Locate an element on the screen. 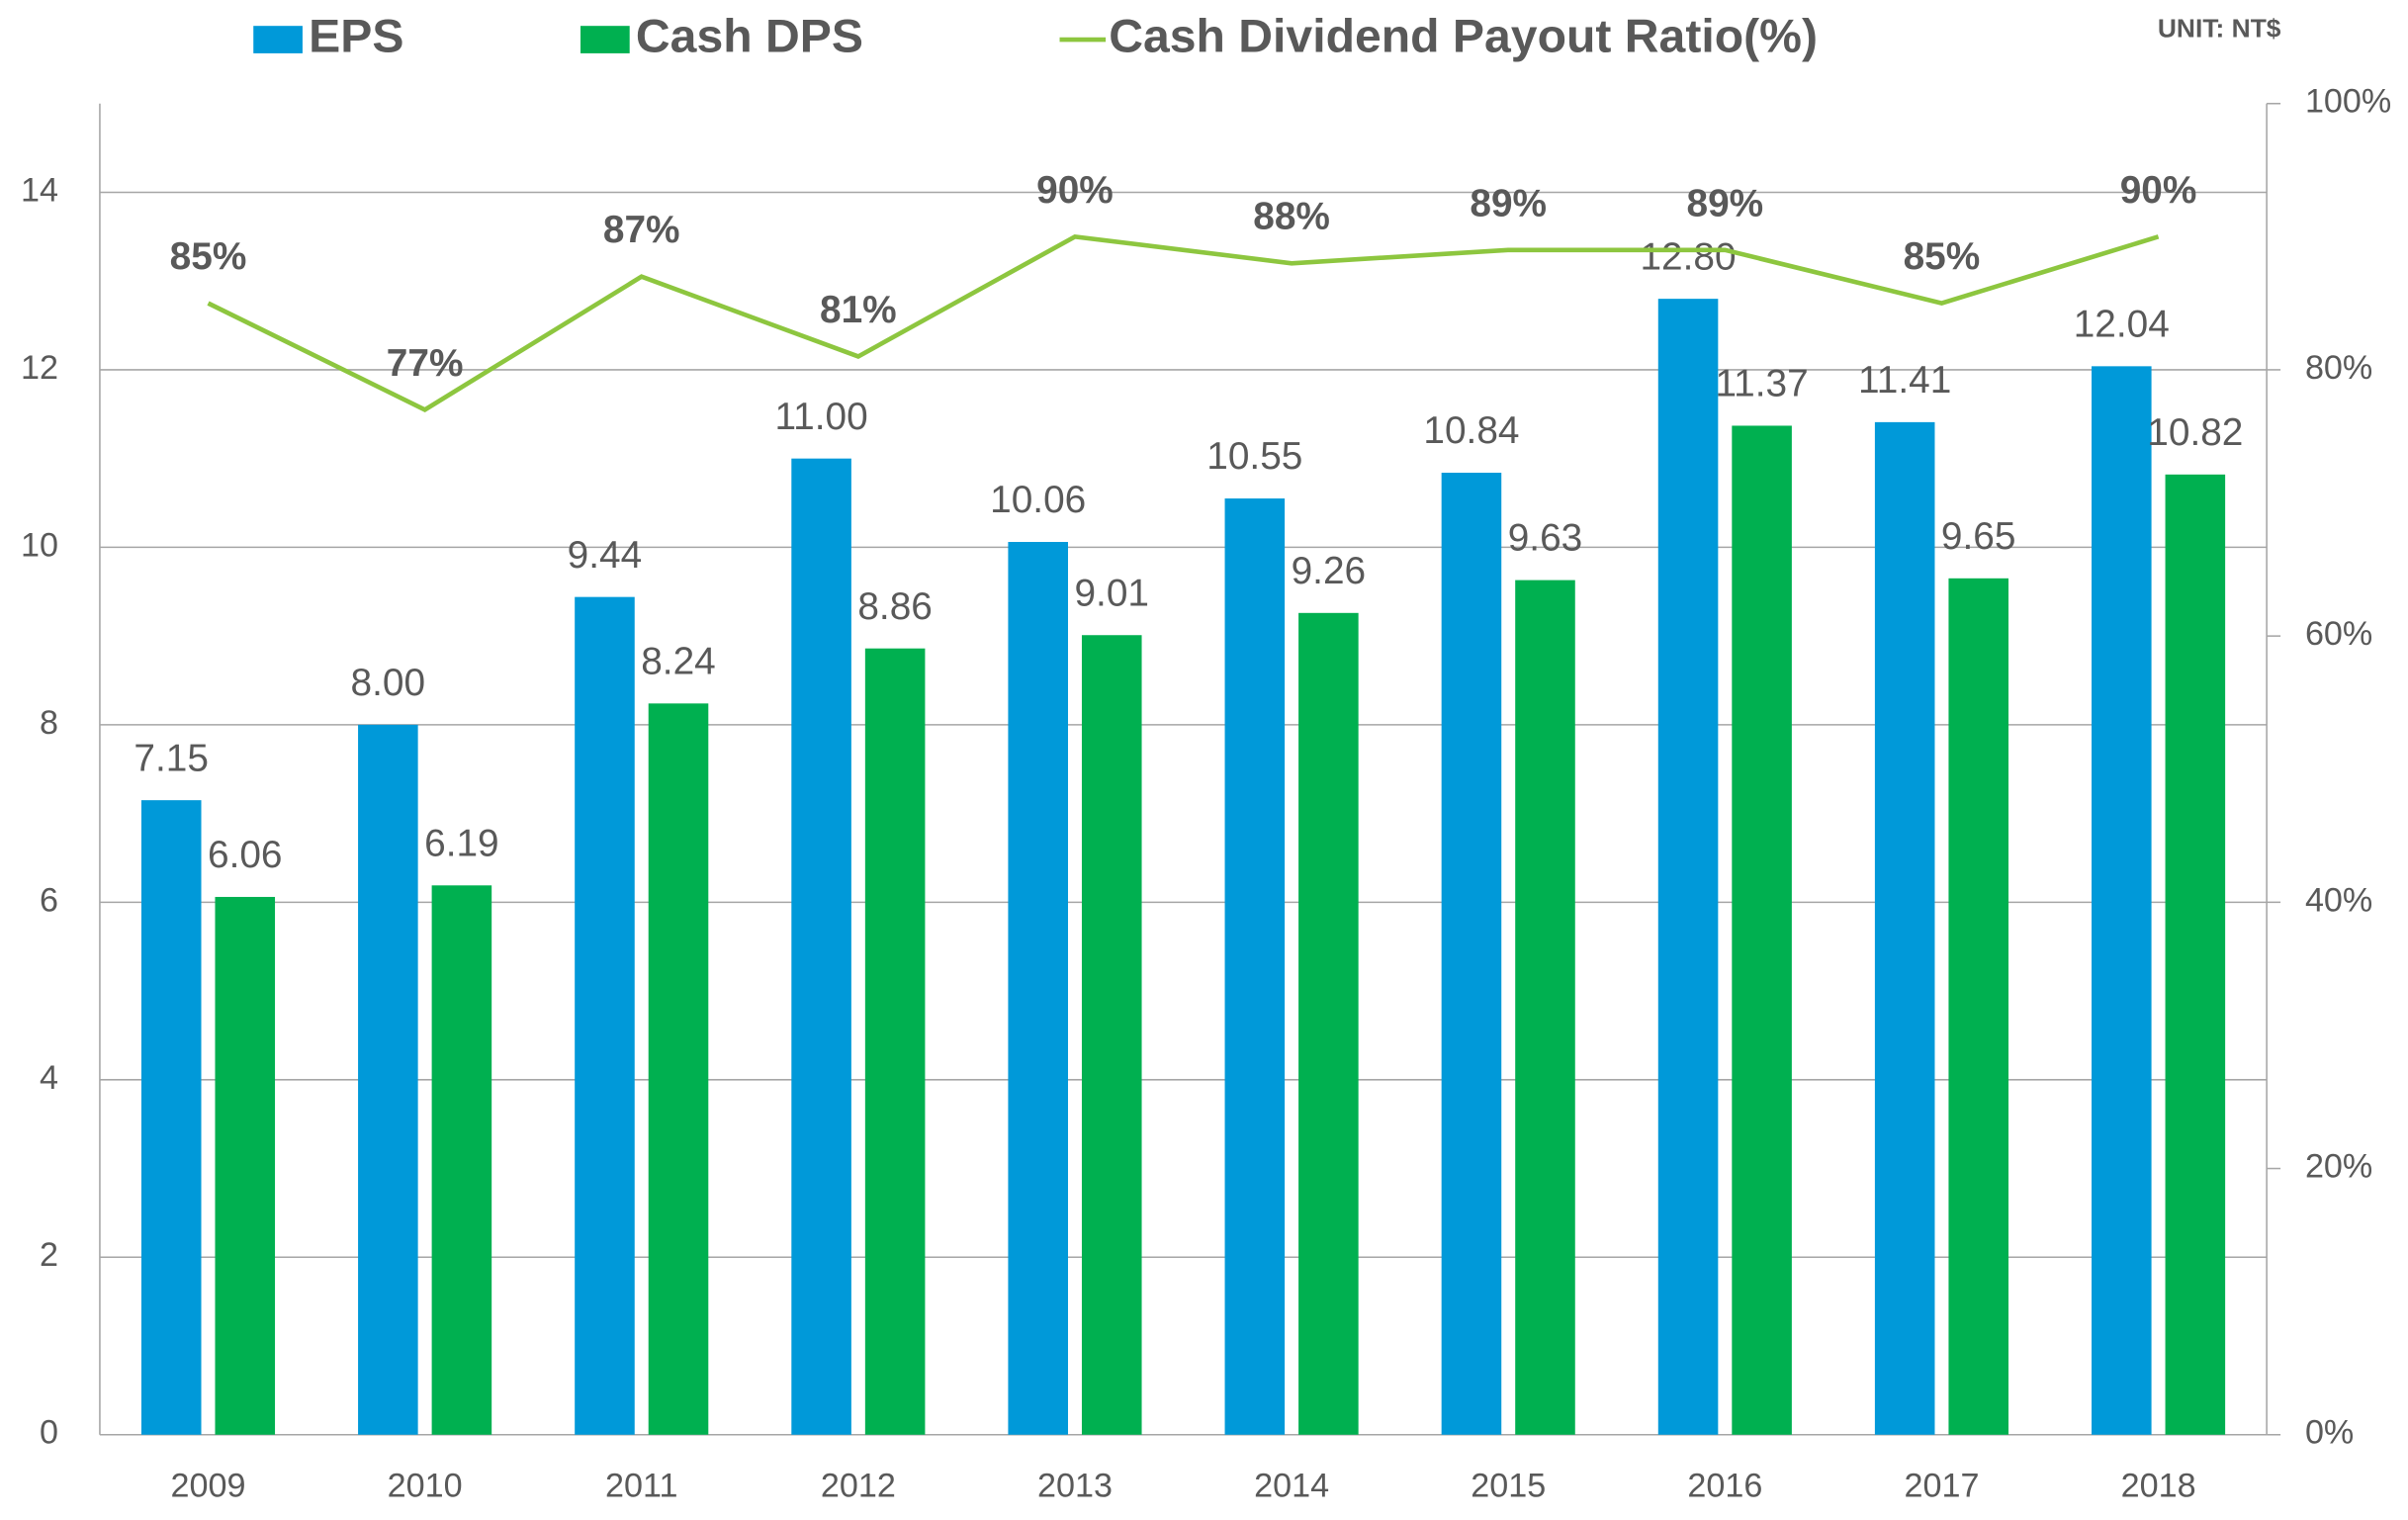 This screenshot has height=1520, width=2408. x-tick-label: 2010 is located at coordinates (425, 1486).